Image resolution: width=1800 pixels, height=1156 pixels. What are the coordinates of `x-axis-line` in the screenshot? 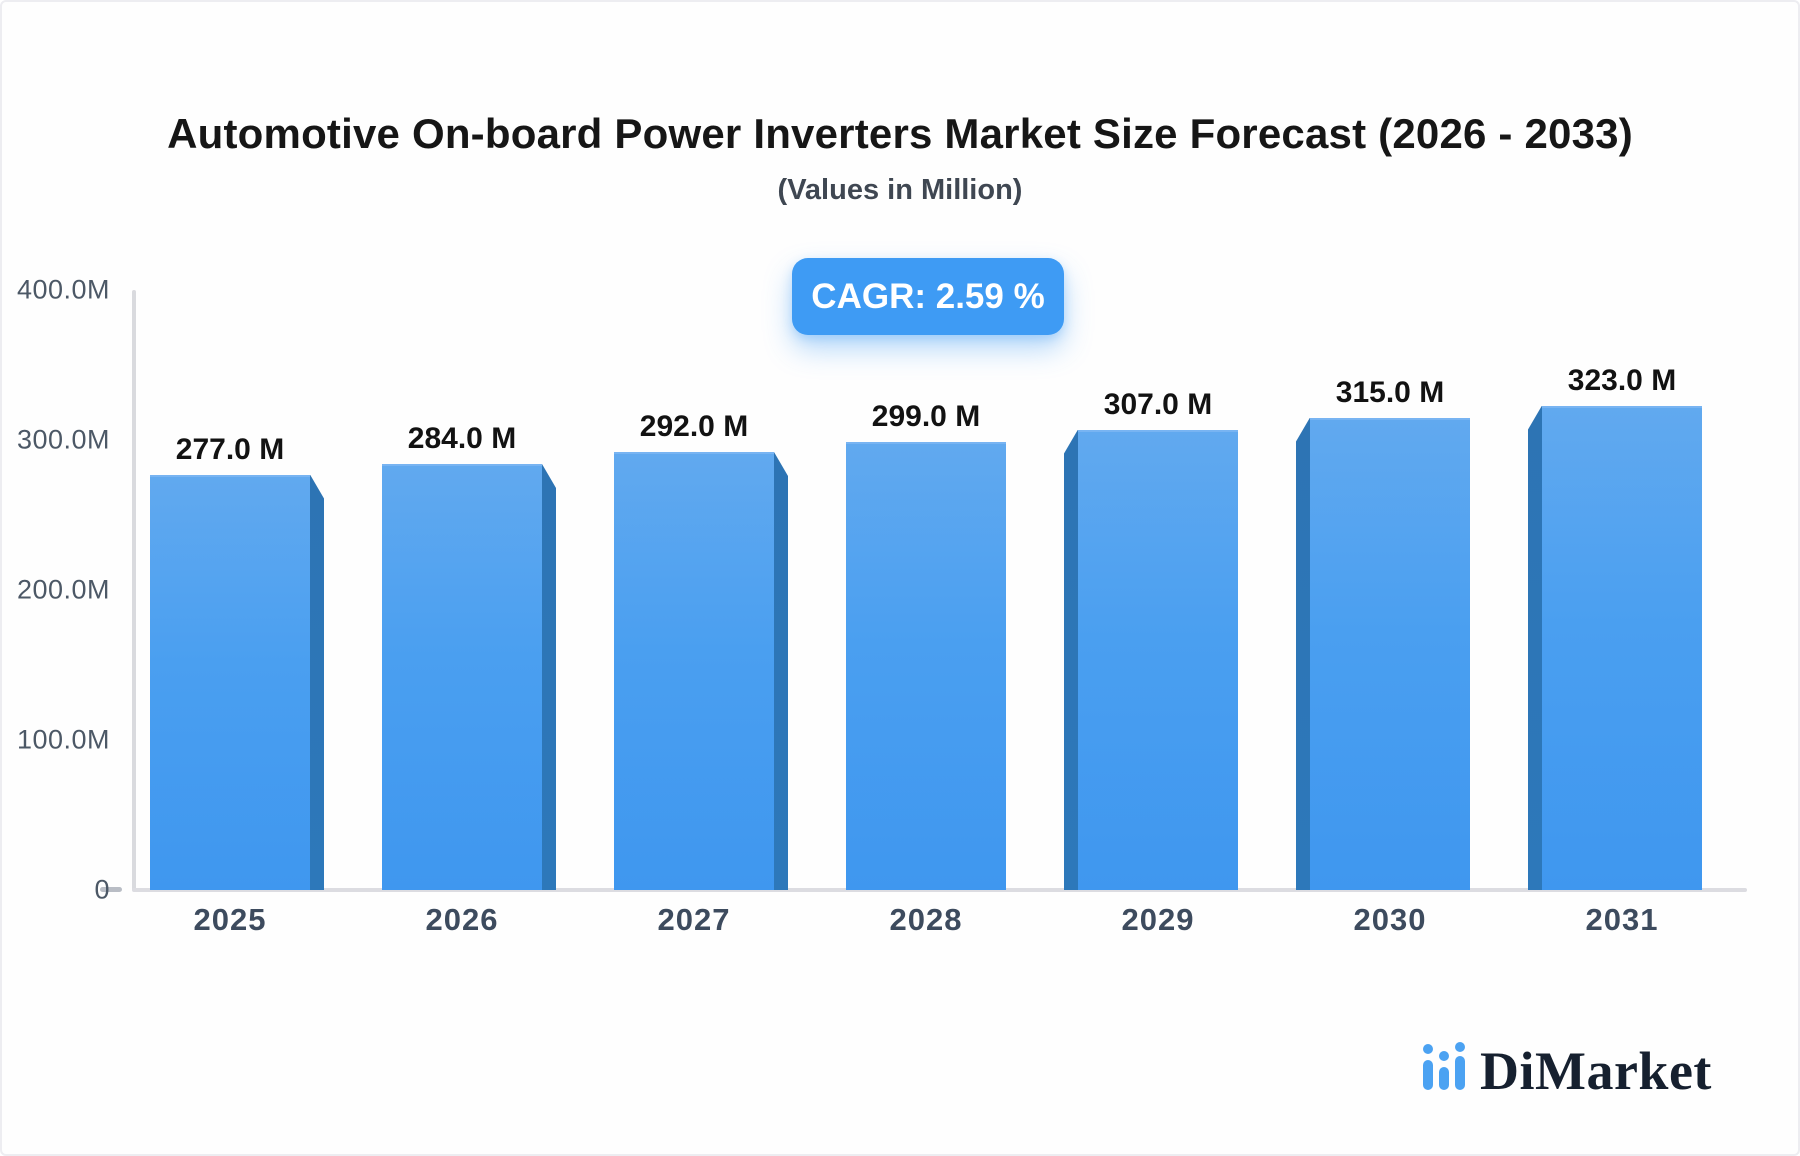 It's located at (939, 890).